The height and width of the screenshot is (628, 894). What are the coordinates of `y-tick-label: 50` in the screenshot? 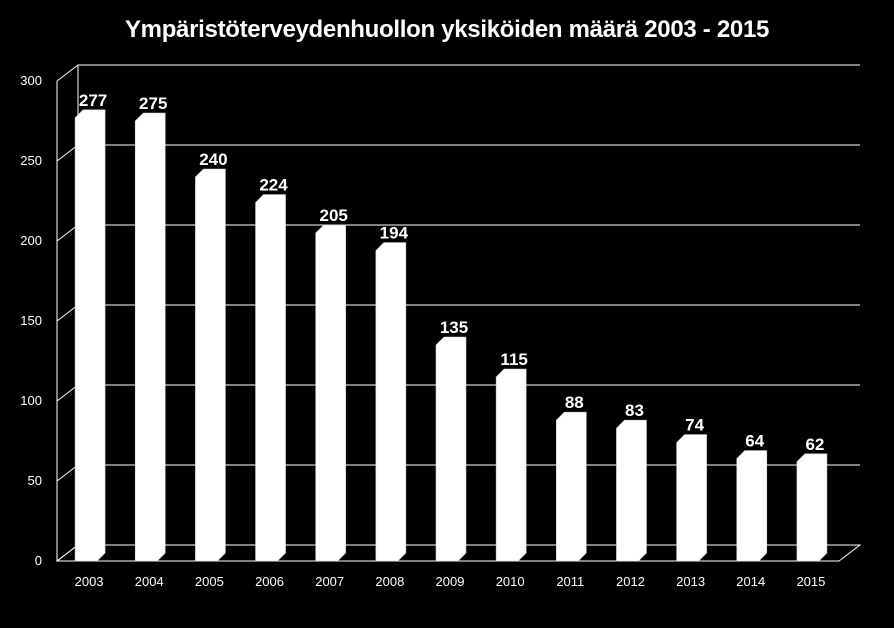 It's located at (35, 480).